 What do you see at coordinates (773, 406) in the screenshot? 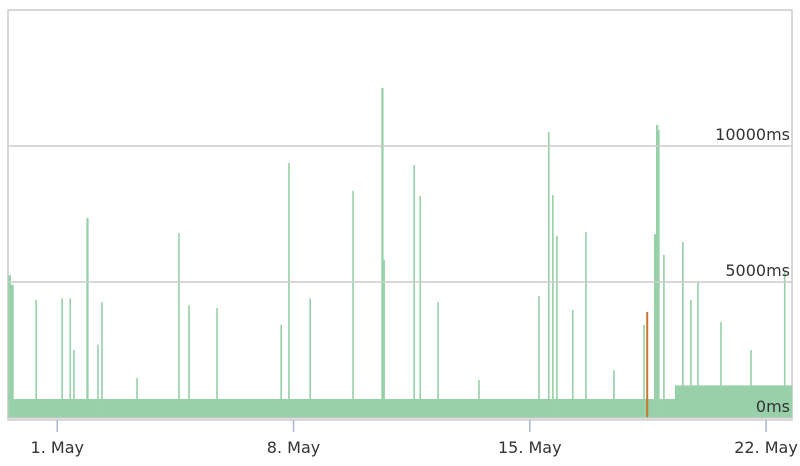
I see `y-tick-label: 0ms` at bounding box center [773, 406].